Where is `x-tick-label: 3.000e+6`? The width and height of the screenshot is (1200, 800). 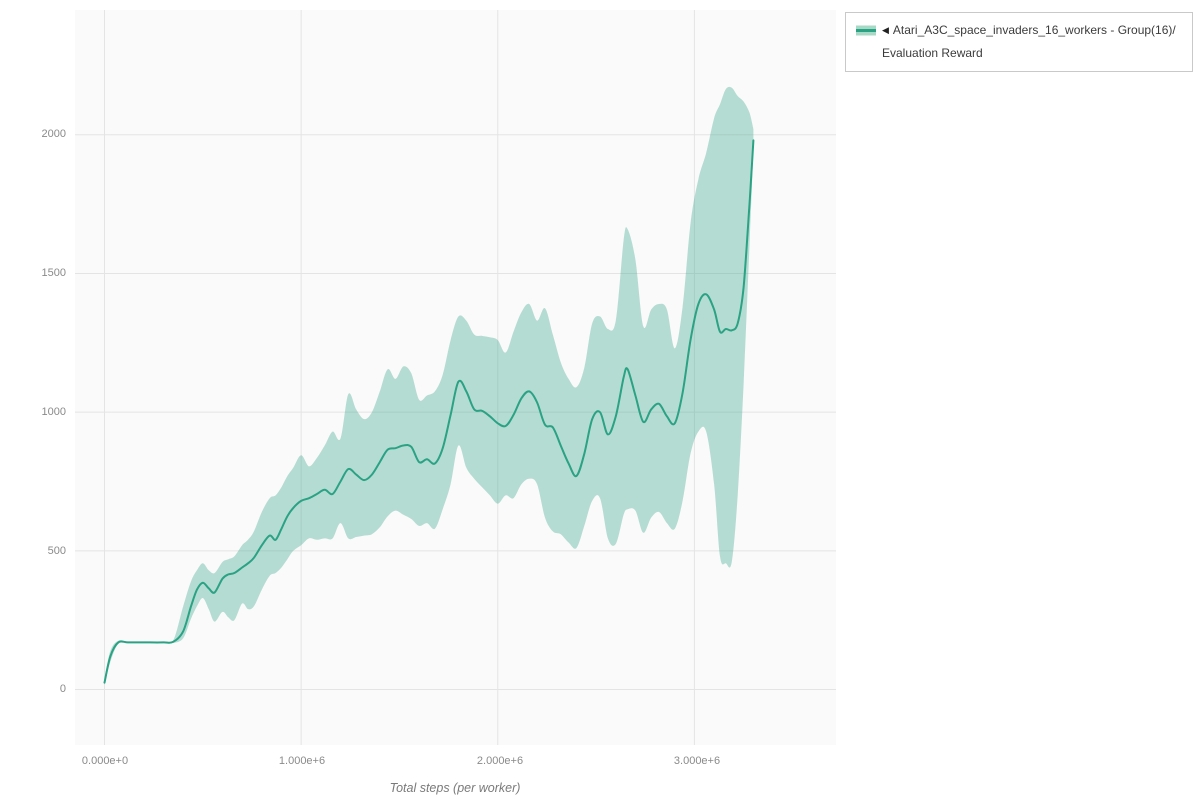 x-tick-label: 3.000e+6 is located at coordinates (697, 761).